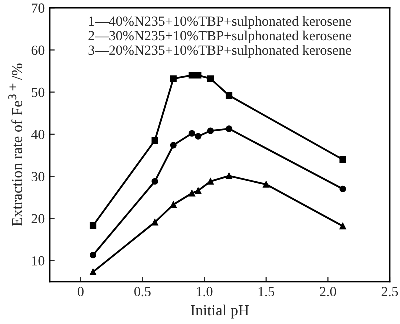 The height and width of the screenshot is (324, 400). I want to click on y-tick-label: 20, so click(38, 219).